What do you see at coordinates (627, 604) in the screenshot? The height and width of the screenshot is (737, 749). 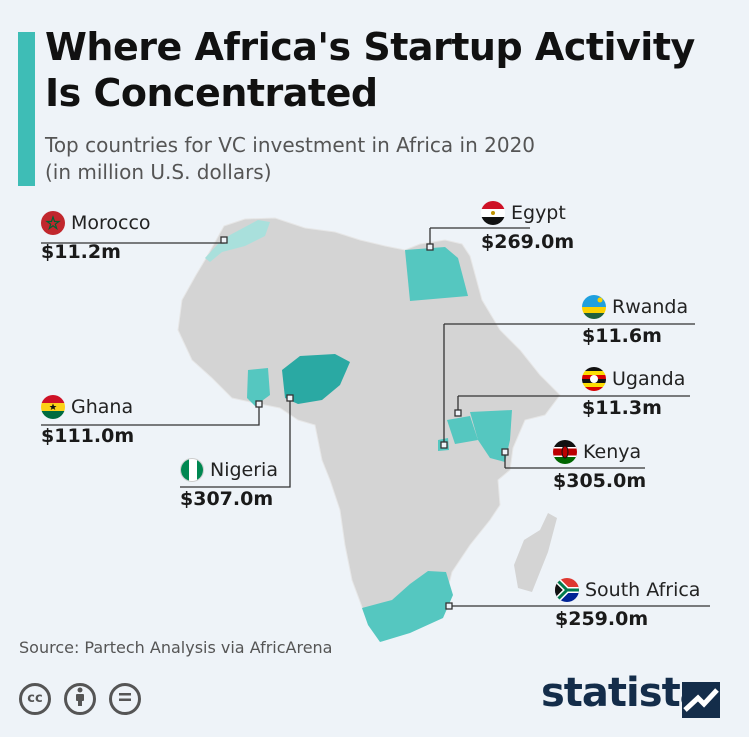 I see `label-south-africa: South Africa $259.0m` at bounding box center [627, 604].